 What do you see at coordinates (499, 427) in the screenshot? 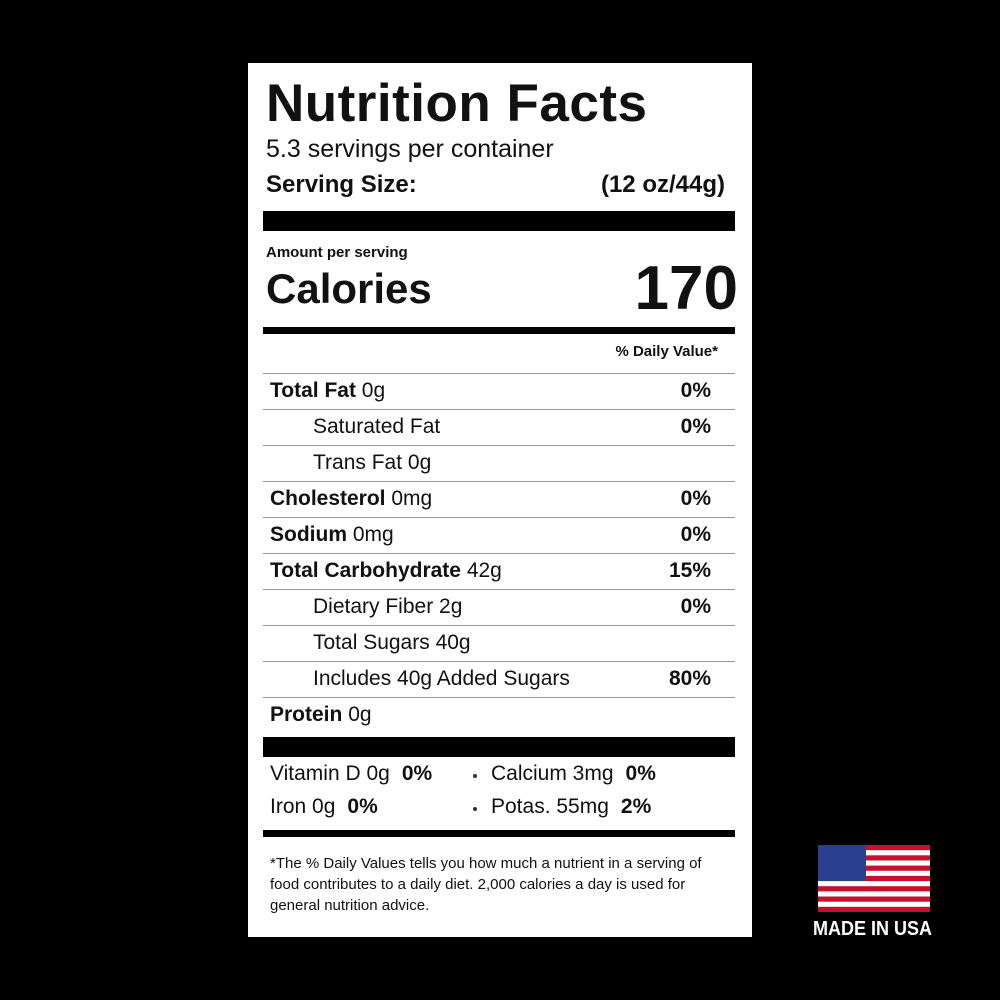
I see `nutrient-row: Saturated Fat 0%` at bounding box center [499, 427].